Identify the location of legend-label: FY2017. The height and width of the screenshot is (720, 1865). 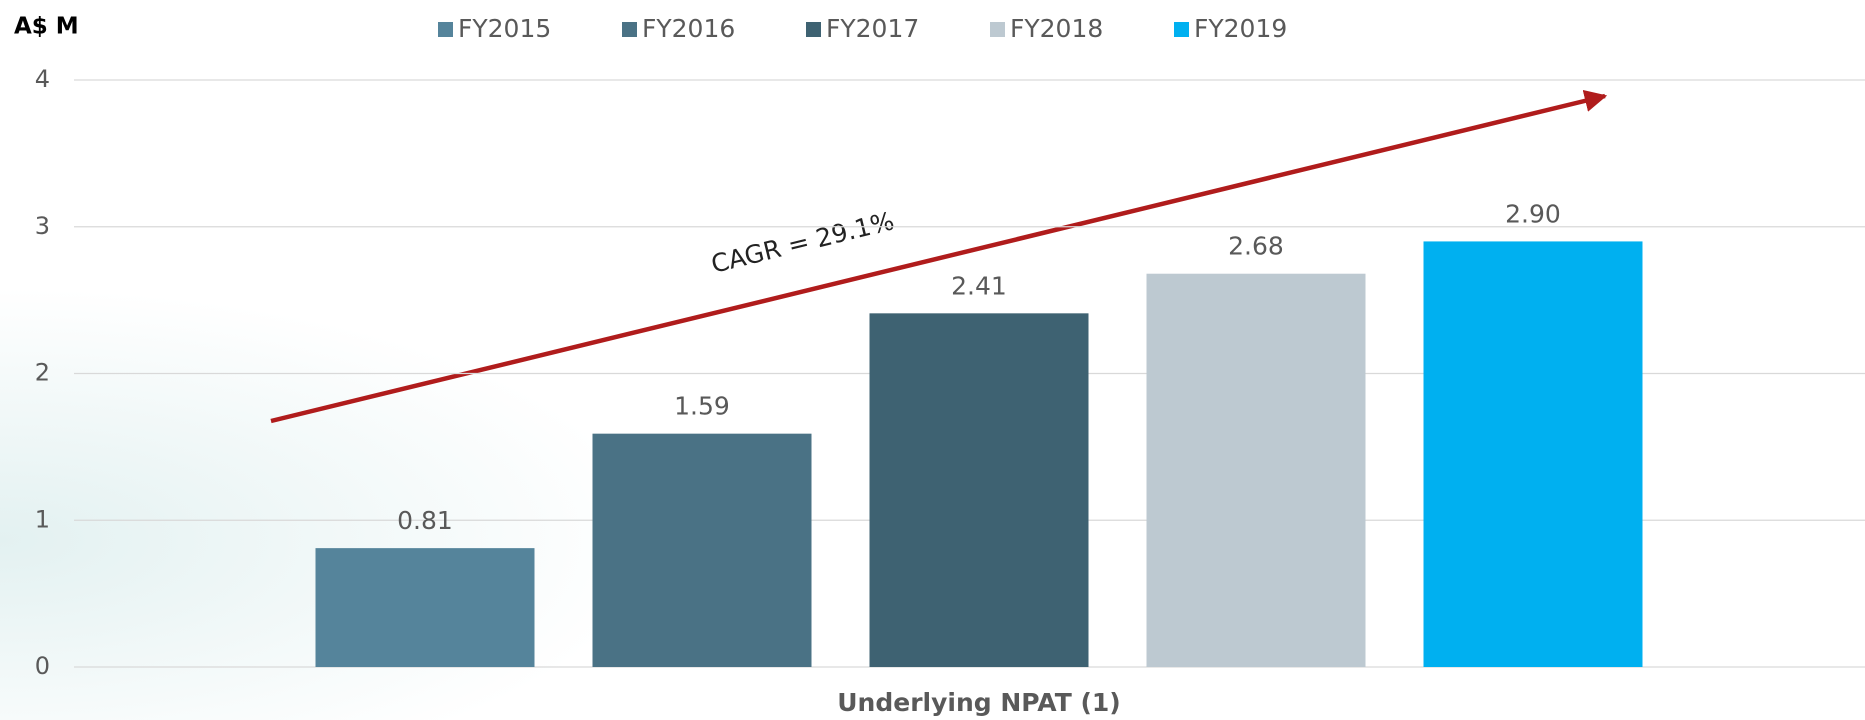
(872, 28).